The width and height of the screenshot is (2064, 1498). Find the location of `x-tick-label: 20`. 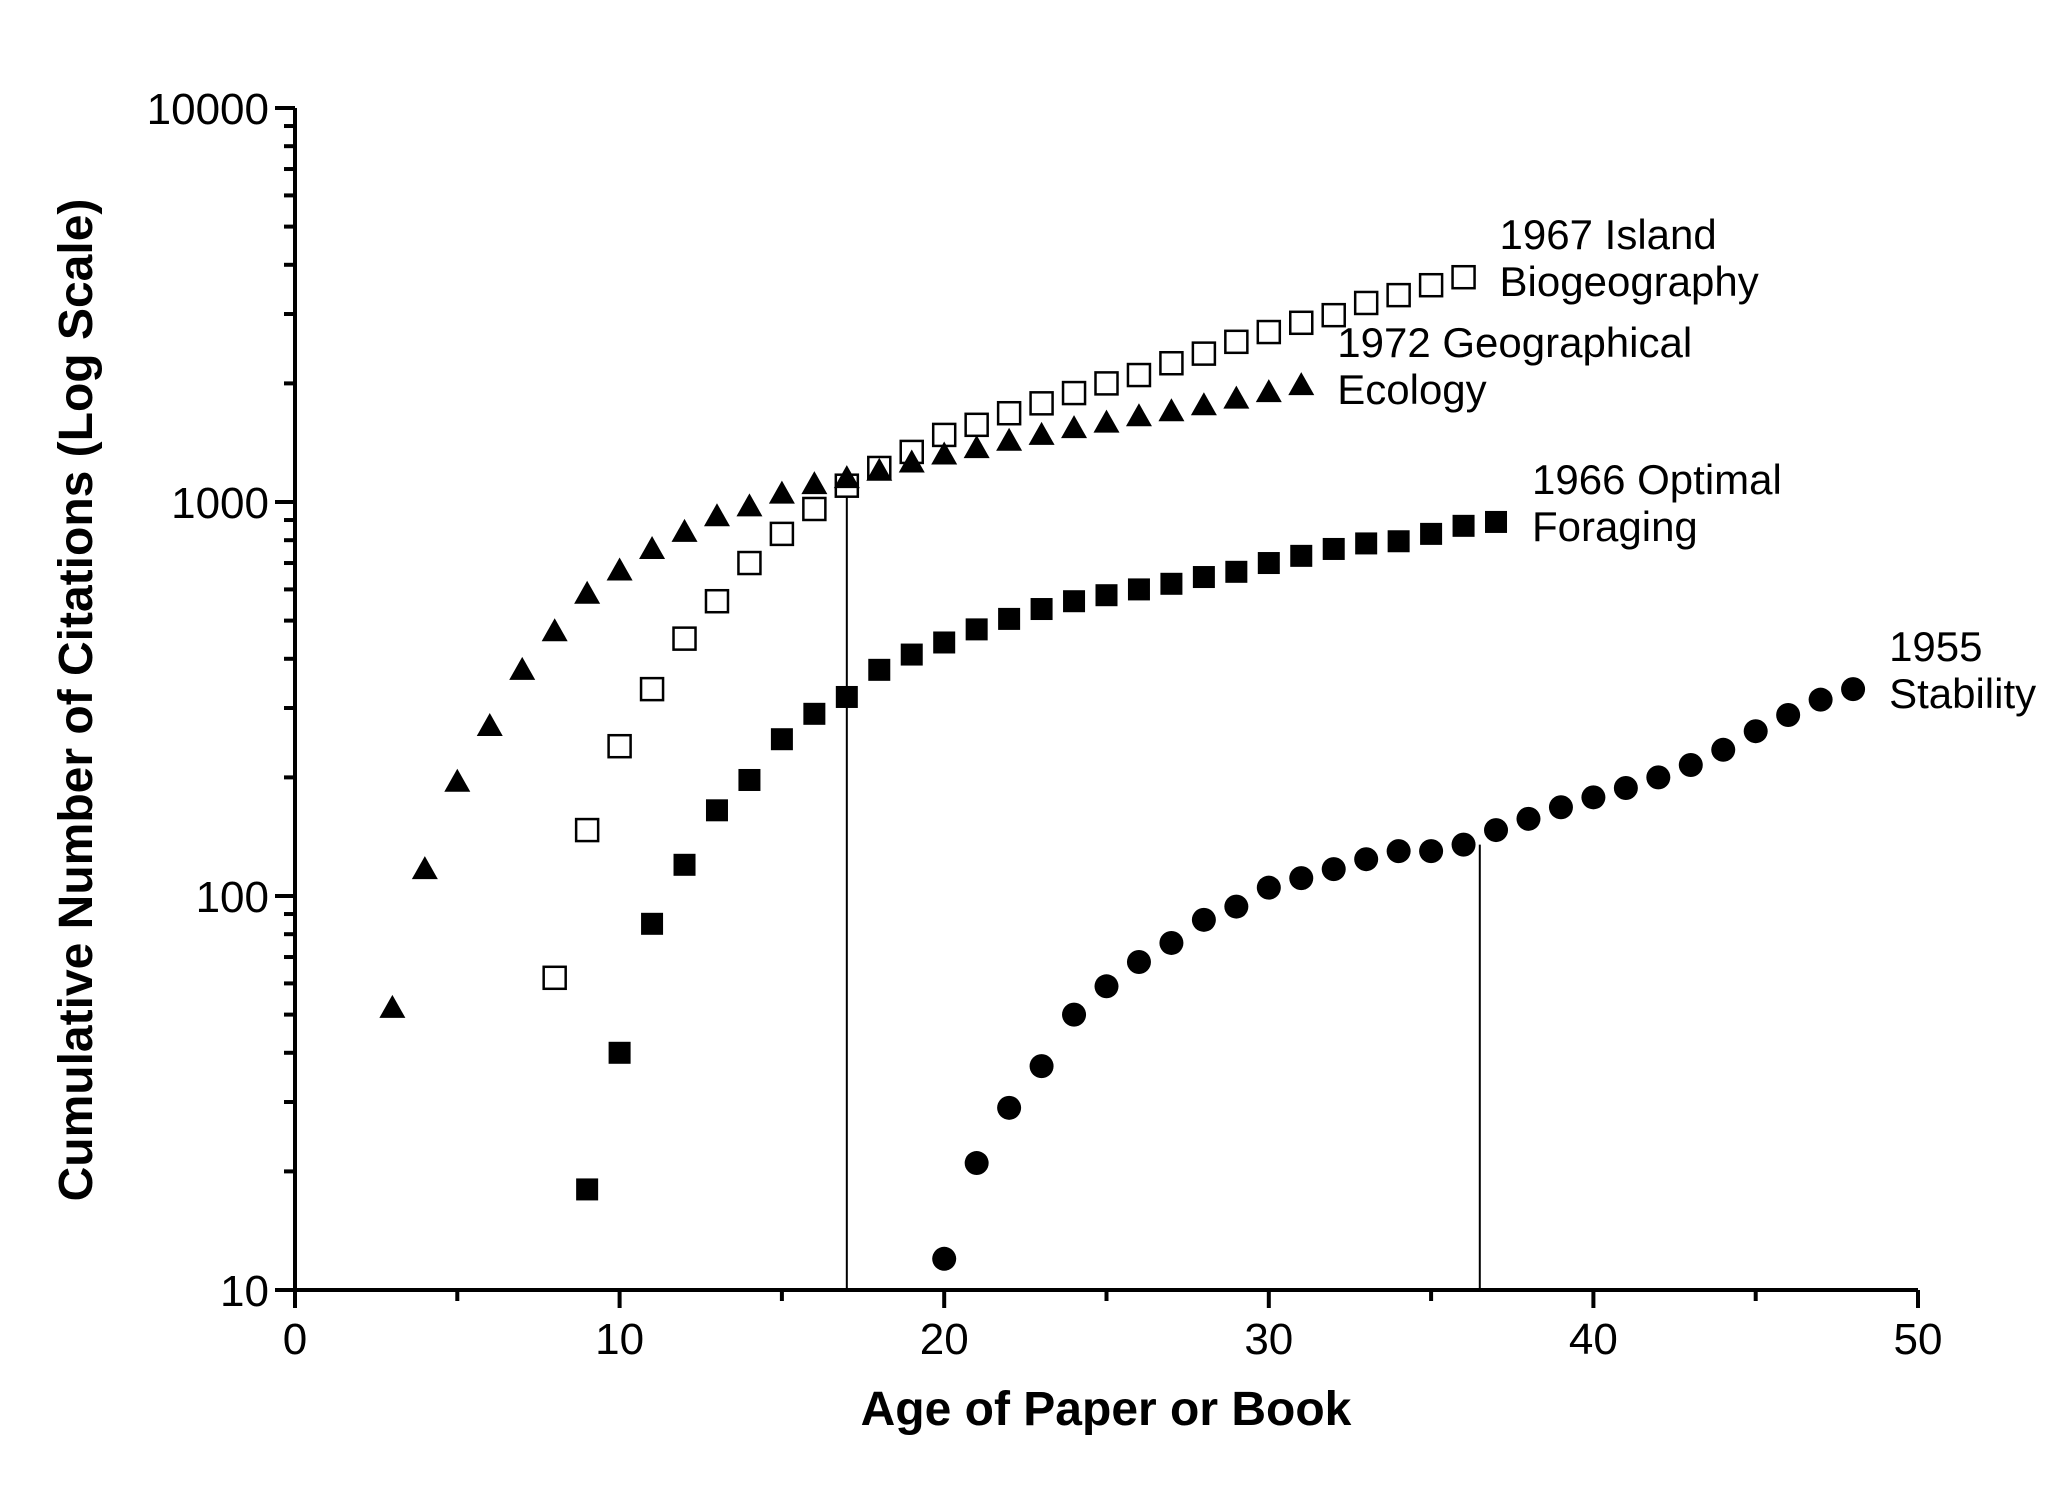

x-tick-label: 20 is located at coordinates (944, 1339).